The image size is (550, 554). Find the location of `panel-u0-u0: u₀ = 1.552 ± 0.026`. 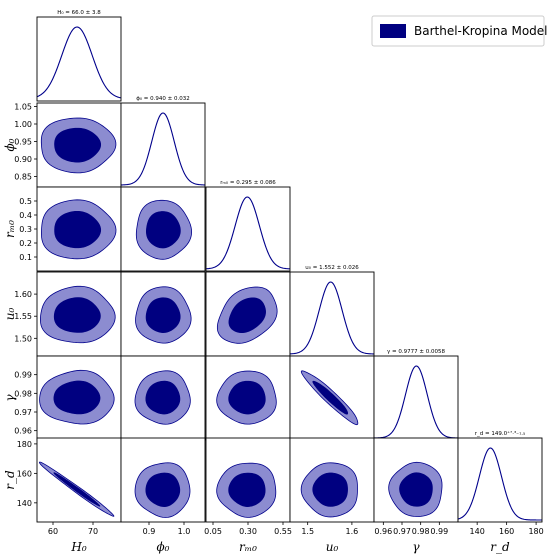

panel-u0-u0: u₀ = 1.552 ± 0.026 is located at coordinates (332, 311).